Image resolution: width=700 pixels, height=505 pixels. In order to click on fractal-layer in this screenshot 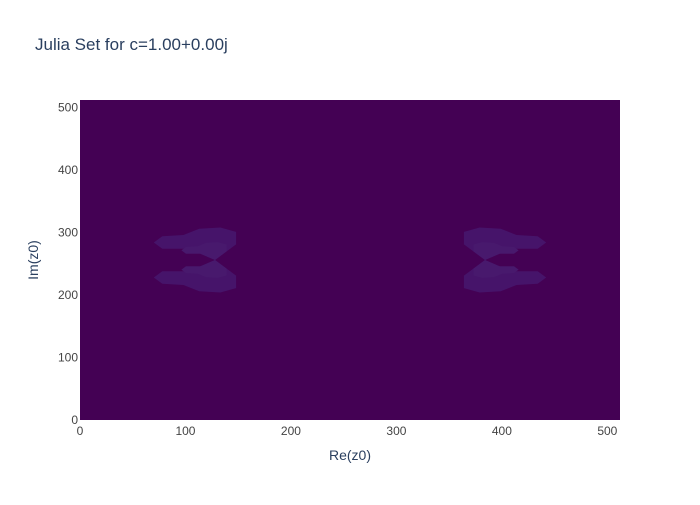, I will do `click(350, 260)`.